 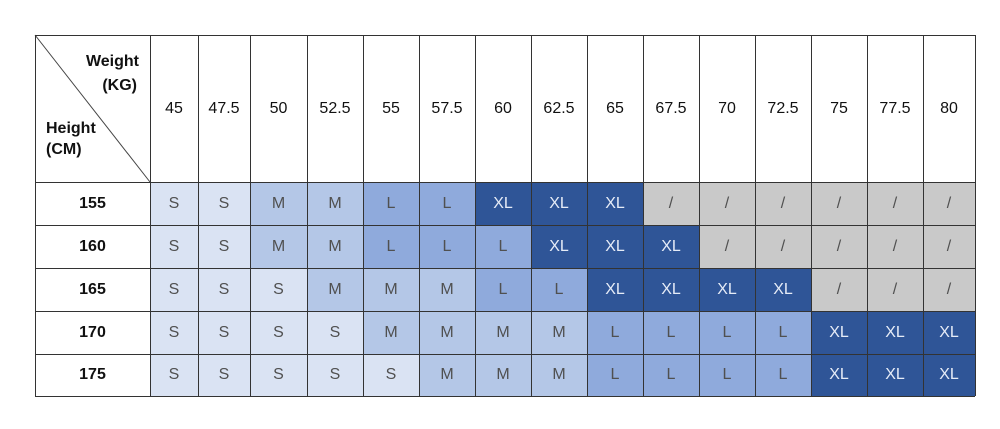 What do you see at coordinates (92, 246) in the screenshot?
I see `height-cell: 160` at bounding box center [92, 246].